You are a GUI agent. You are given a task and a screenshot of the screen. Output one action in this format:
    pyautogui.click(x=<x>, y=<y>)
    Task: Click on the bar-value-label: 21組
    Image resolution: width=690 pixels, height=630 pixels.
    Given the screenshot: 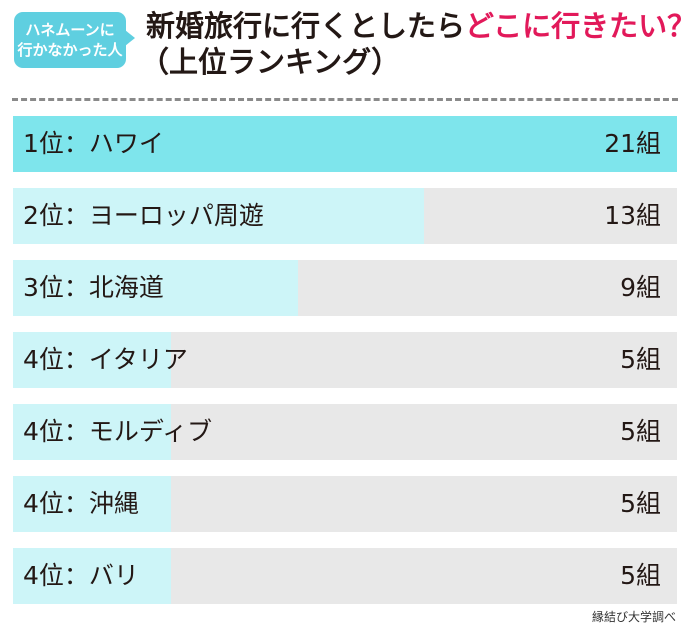 What is the action you would take?
    pyautogui.click(x=632, y=143)
    